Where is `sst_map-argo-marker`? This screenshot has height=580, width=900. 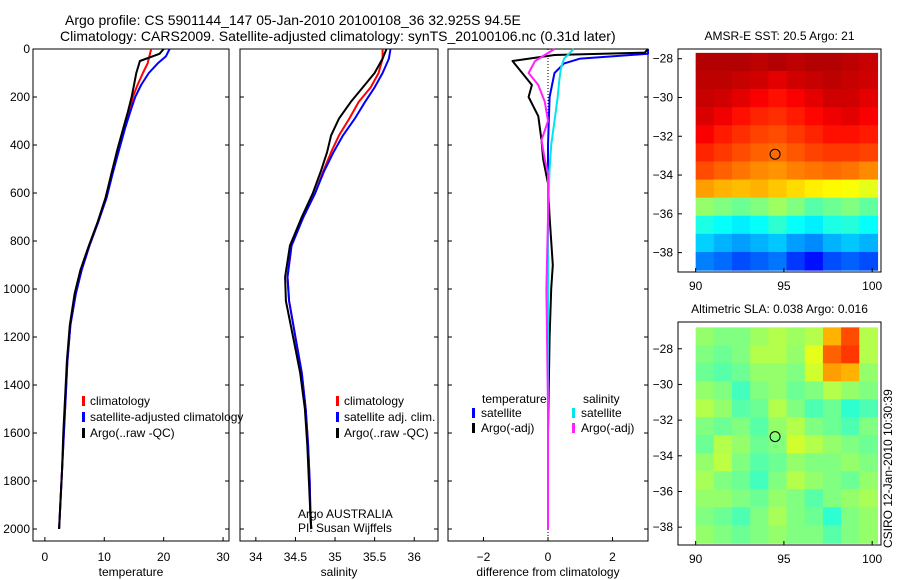 sst_map-argo-marker is located at coordinates (775, 154).